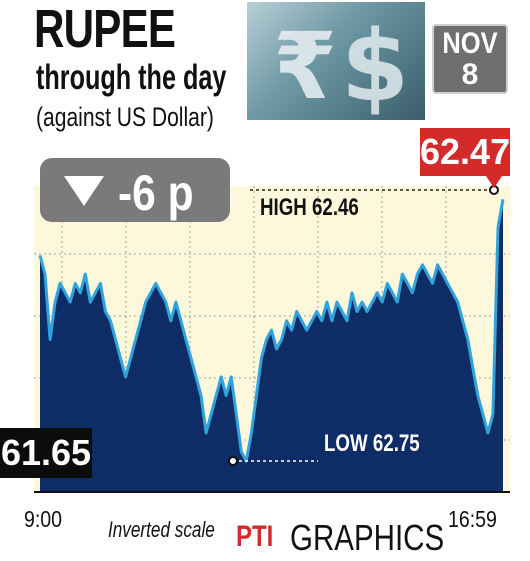 Image resolution: width=530 pixels, height=561 pixels. What do you see at coordinates (472, 519) in the screenshot?
I see `x-tick-end: 16:59` at bounding box center [472, 519].